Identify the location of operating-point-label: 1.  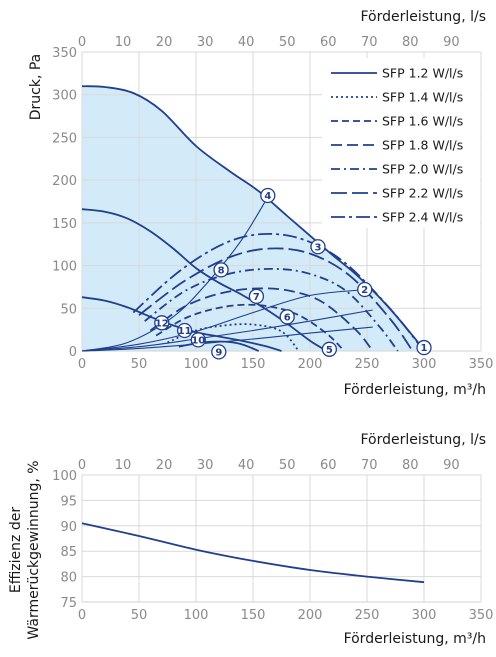
(424, 348).